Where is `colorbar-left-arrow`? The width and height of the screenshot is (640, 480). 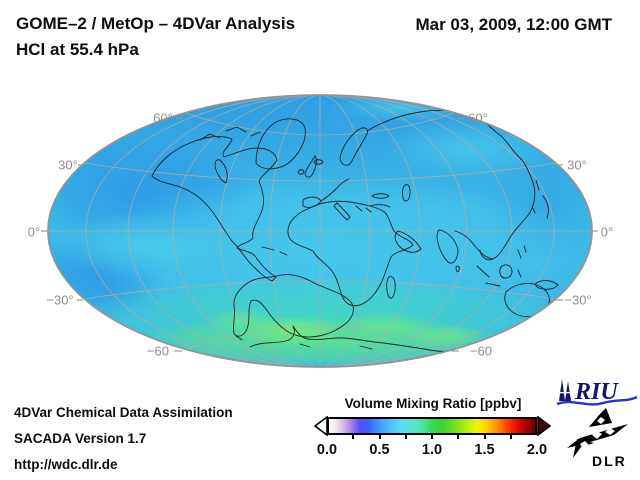 colorbar-left-arrow is located at coordinates (321, 426).